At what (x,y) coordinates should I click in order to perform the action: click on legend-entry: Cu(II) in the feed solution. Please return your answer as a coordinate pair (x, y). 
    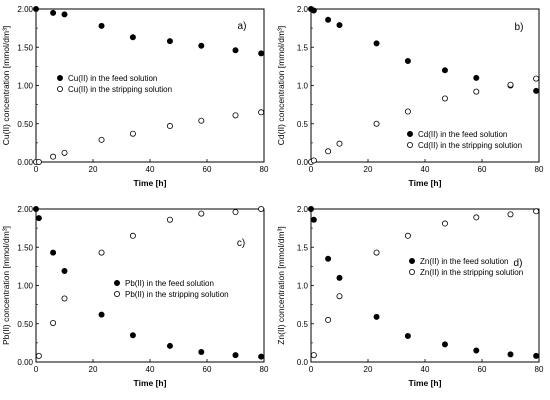
    Looking at the image, I should click on (112, 78).